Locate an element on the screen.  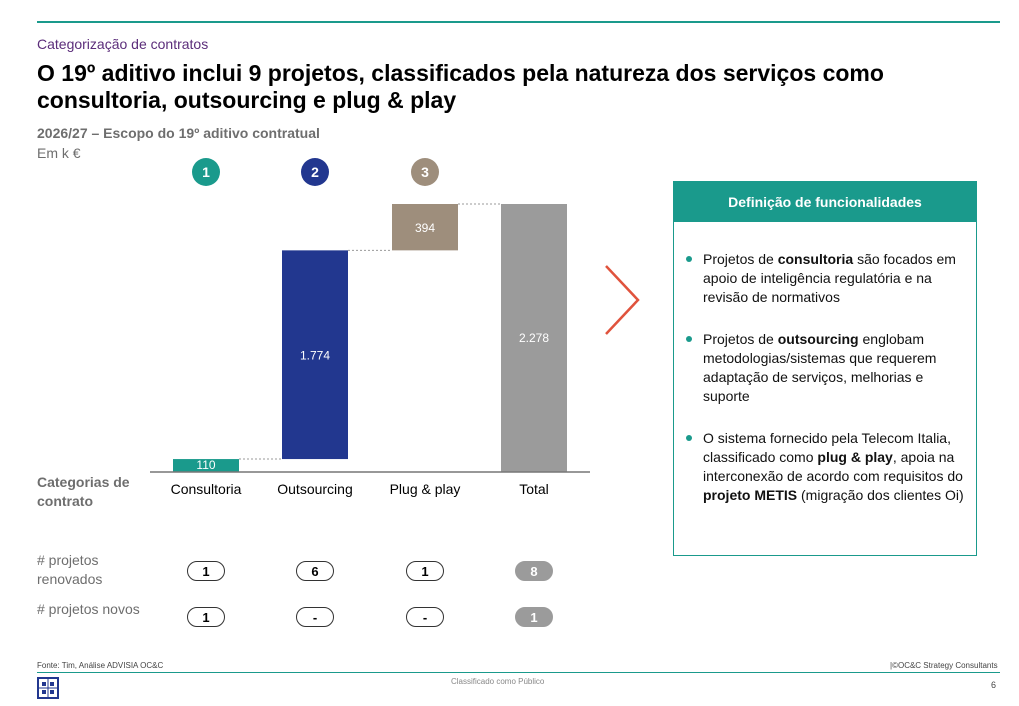
bar-value-label: 1.774 is located at coordinates (315, 356).